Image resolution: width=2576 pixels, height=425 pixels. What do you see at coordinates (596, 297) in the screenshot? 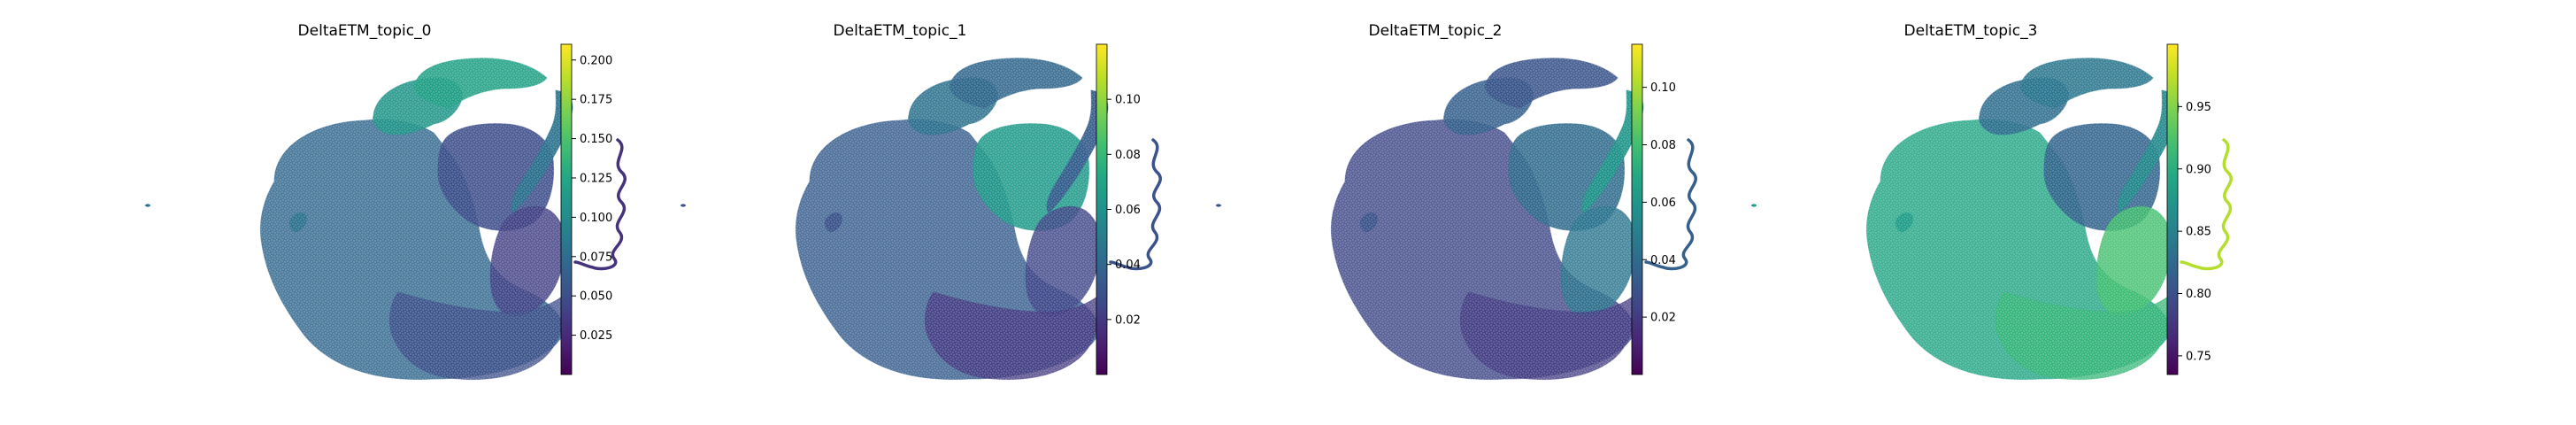
I see `colorbar-tick-label: 0.050` at bounding box center [596, 297].